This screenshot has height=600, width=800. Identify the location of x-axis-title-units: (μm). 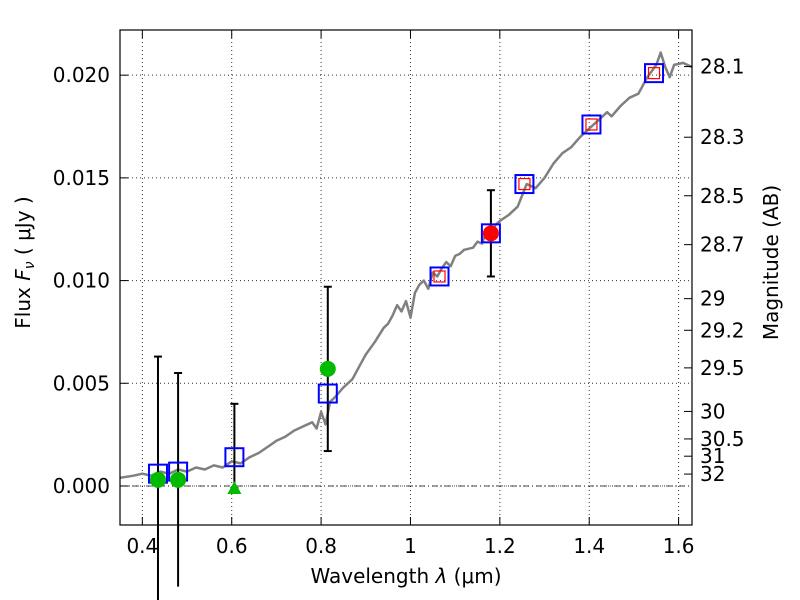
(474, 576).